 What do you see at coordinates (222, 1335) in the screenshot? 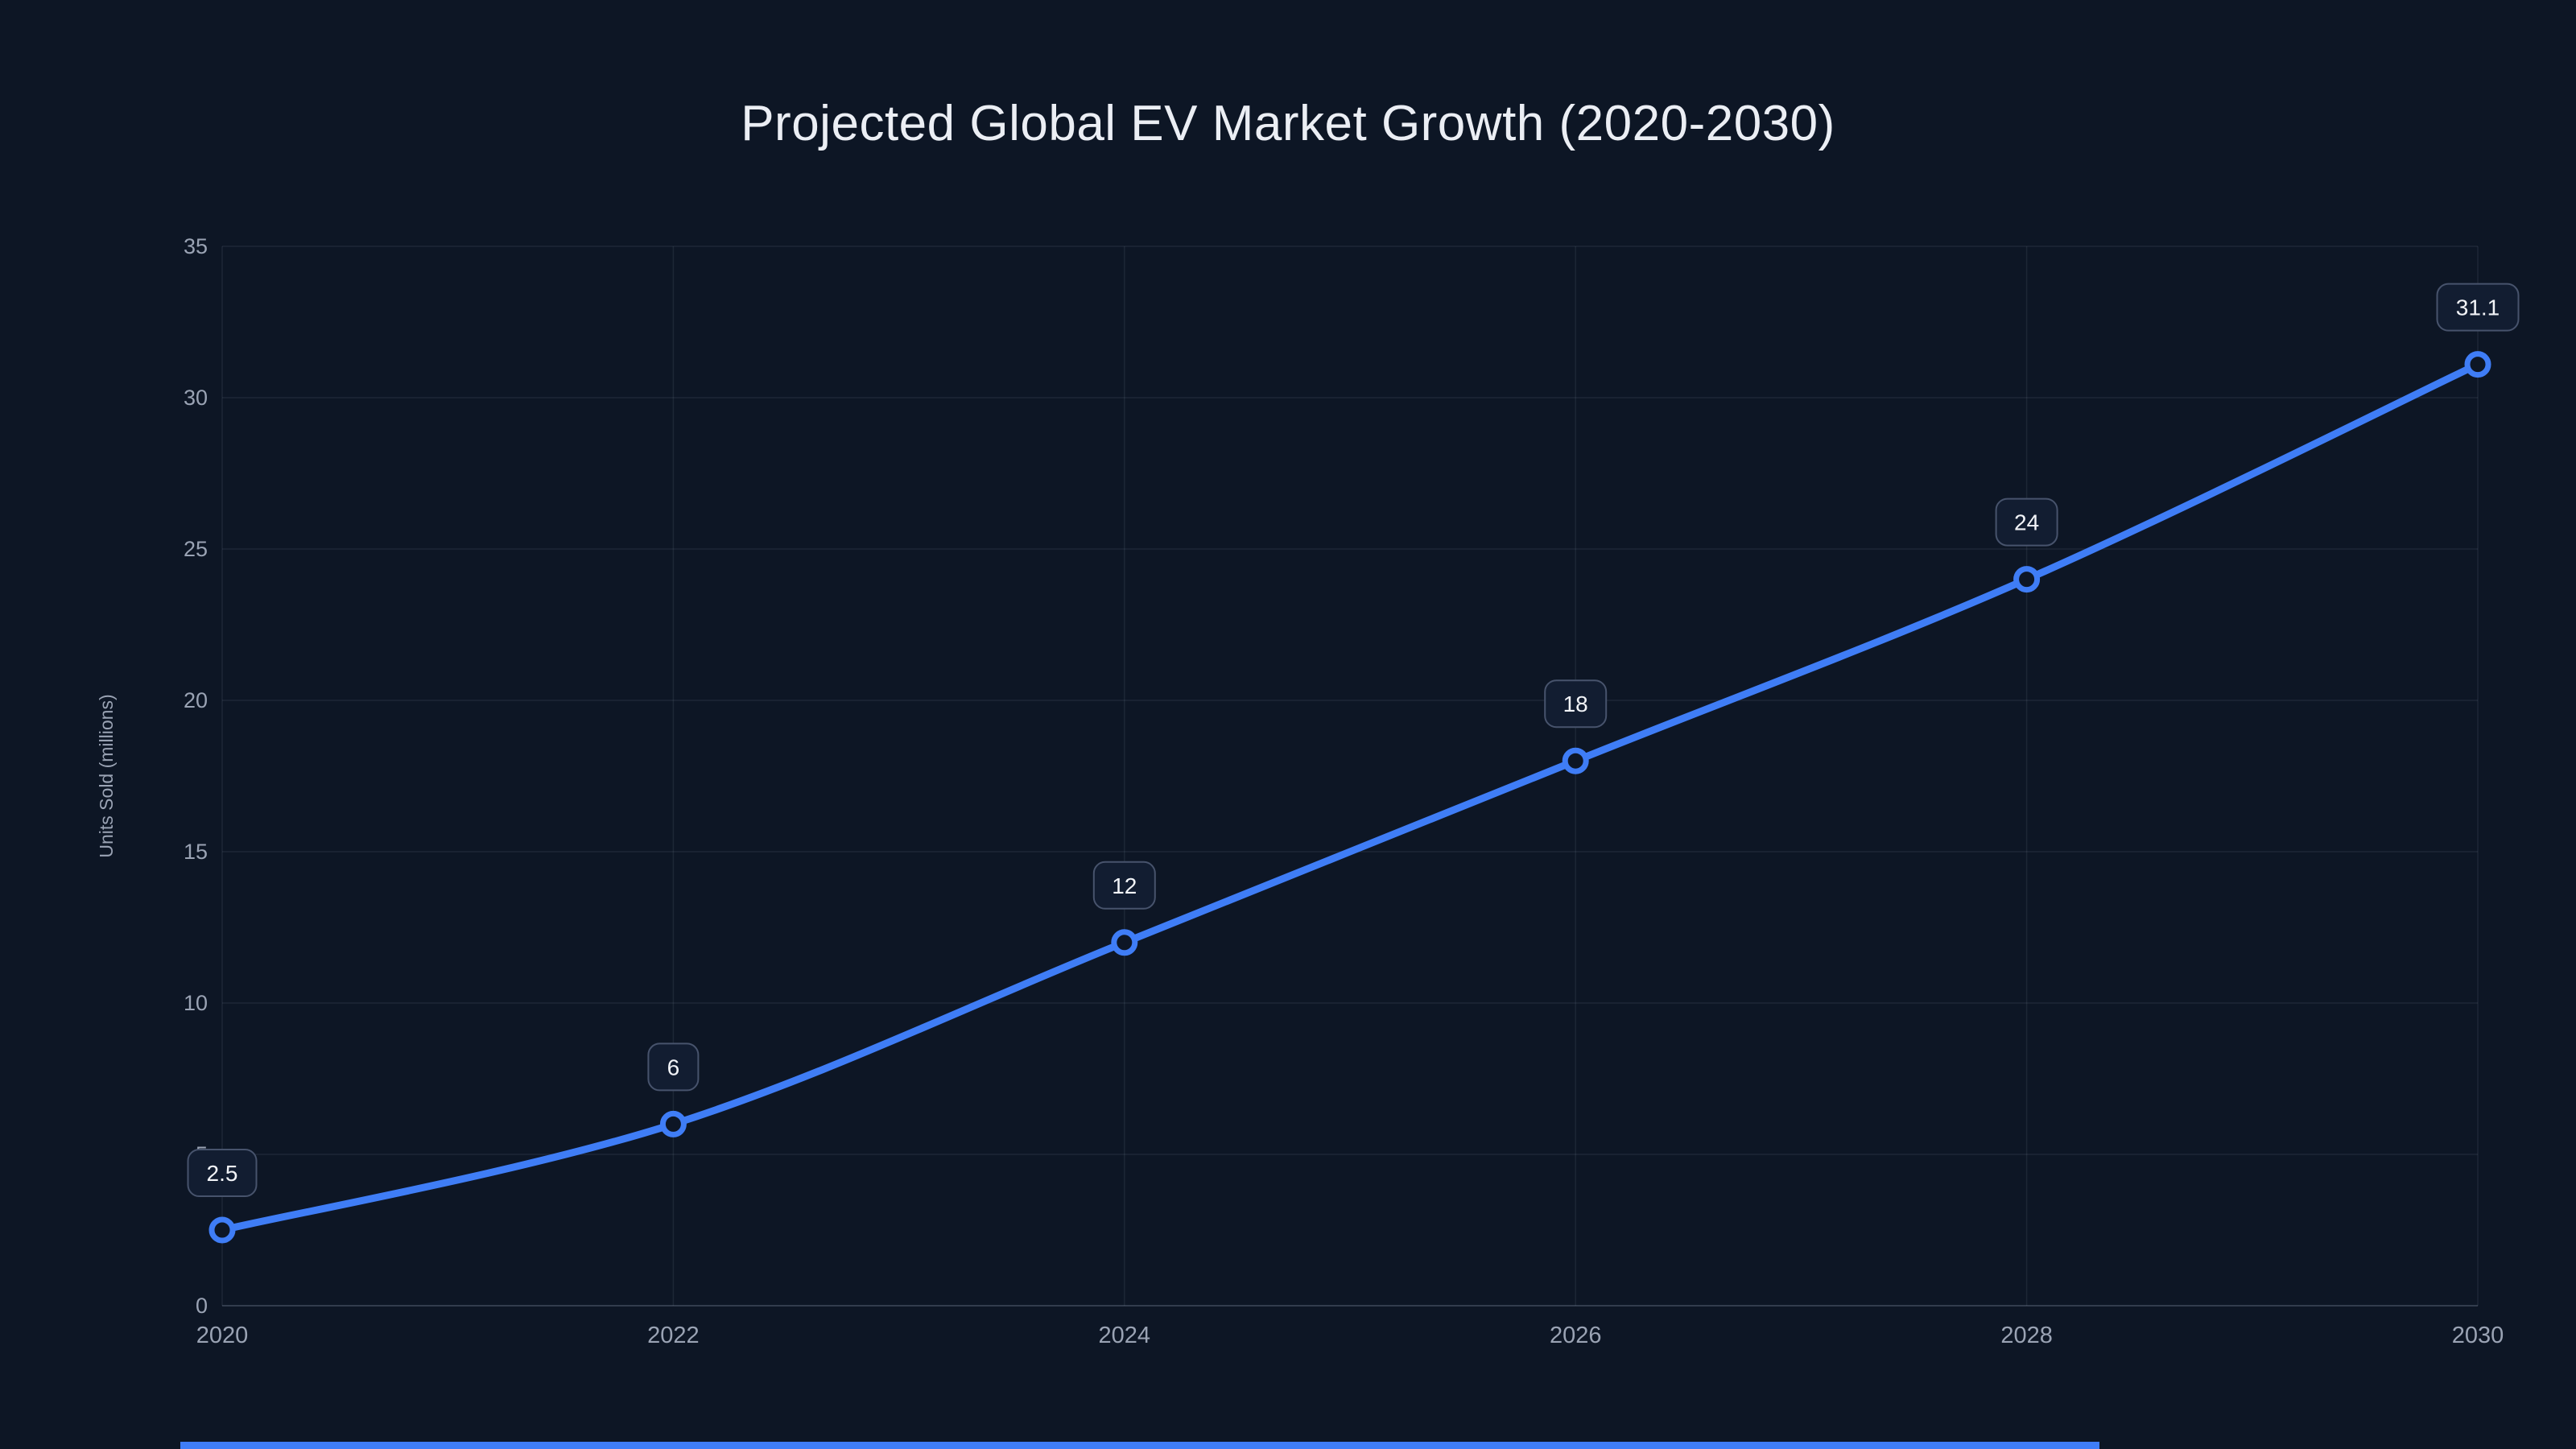
I see `x-tick-label: 2020` at bounding box center [222, 1335].